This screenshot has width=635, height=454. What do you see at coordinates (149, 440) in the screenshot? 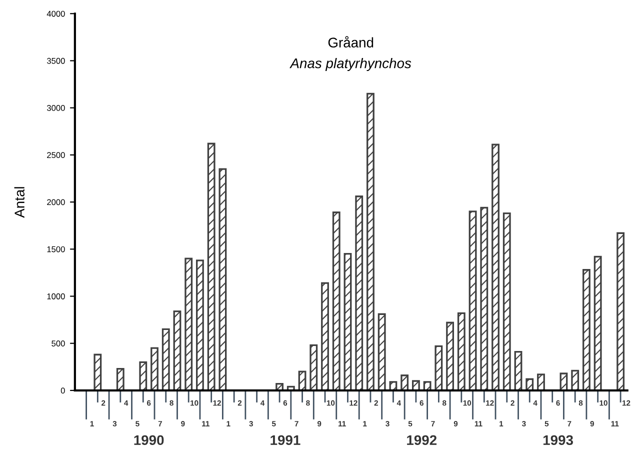
I see `text: 1990` at bounding box center [149, 440].